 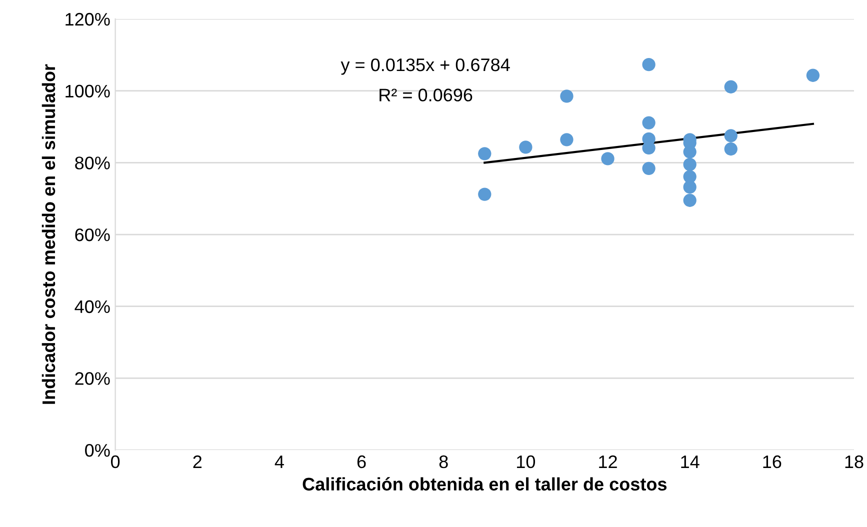 I want to click on y-tick-label: 100%, so click(x=88, y=91).